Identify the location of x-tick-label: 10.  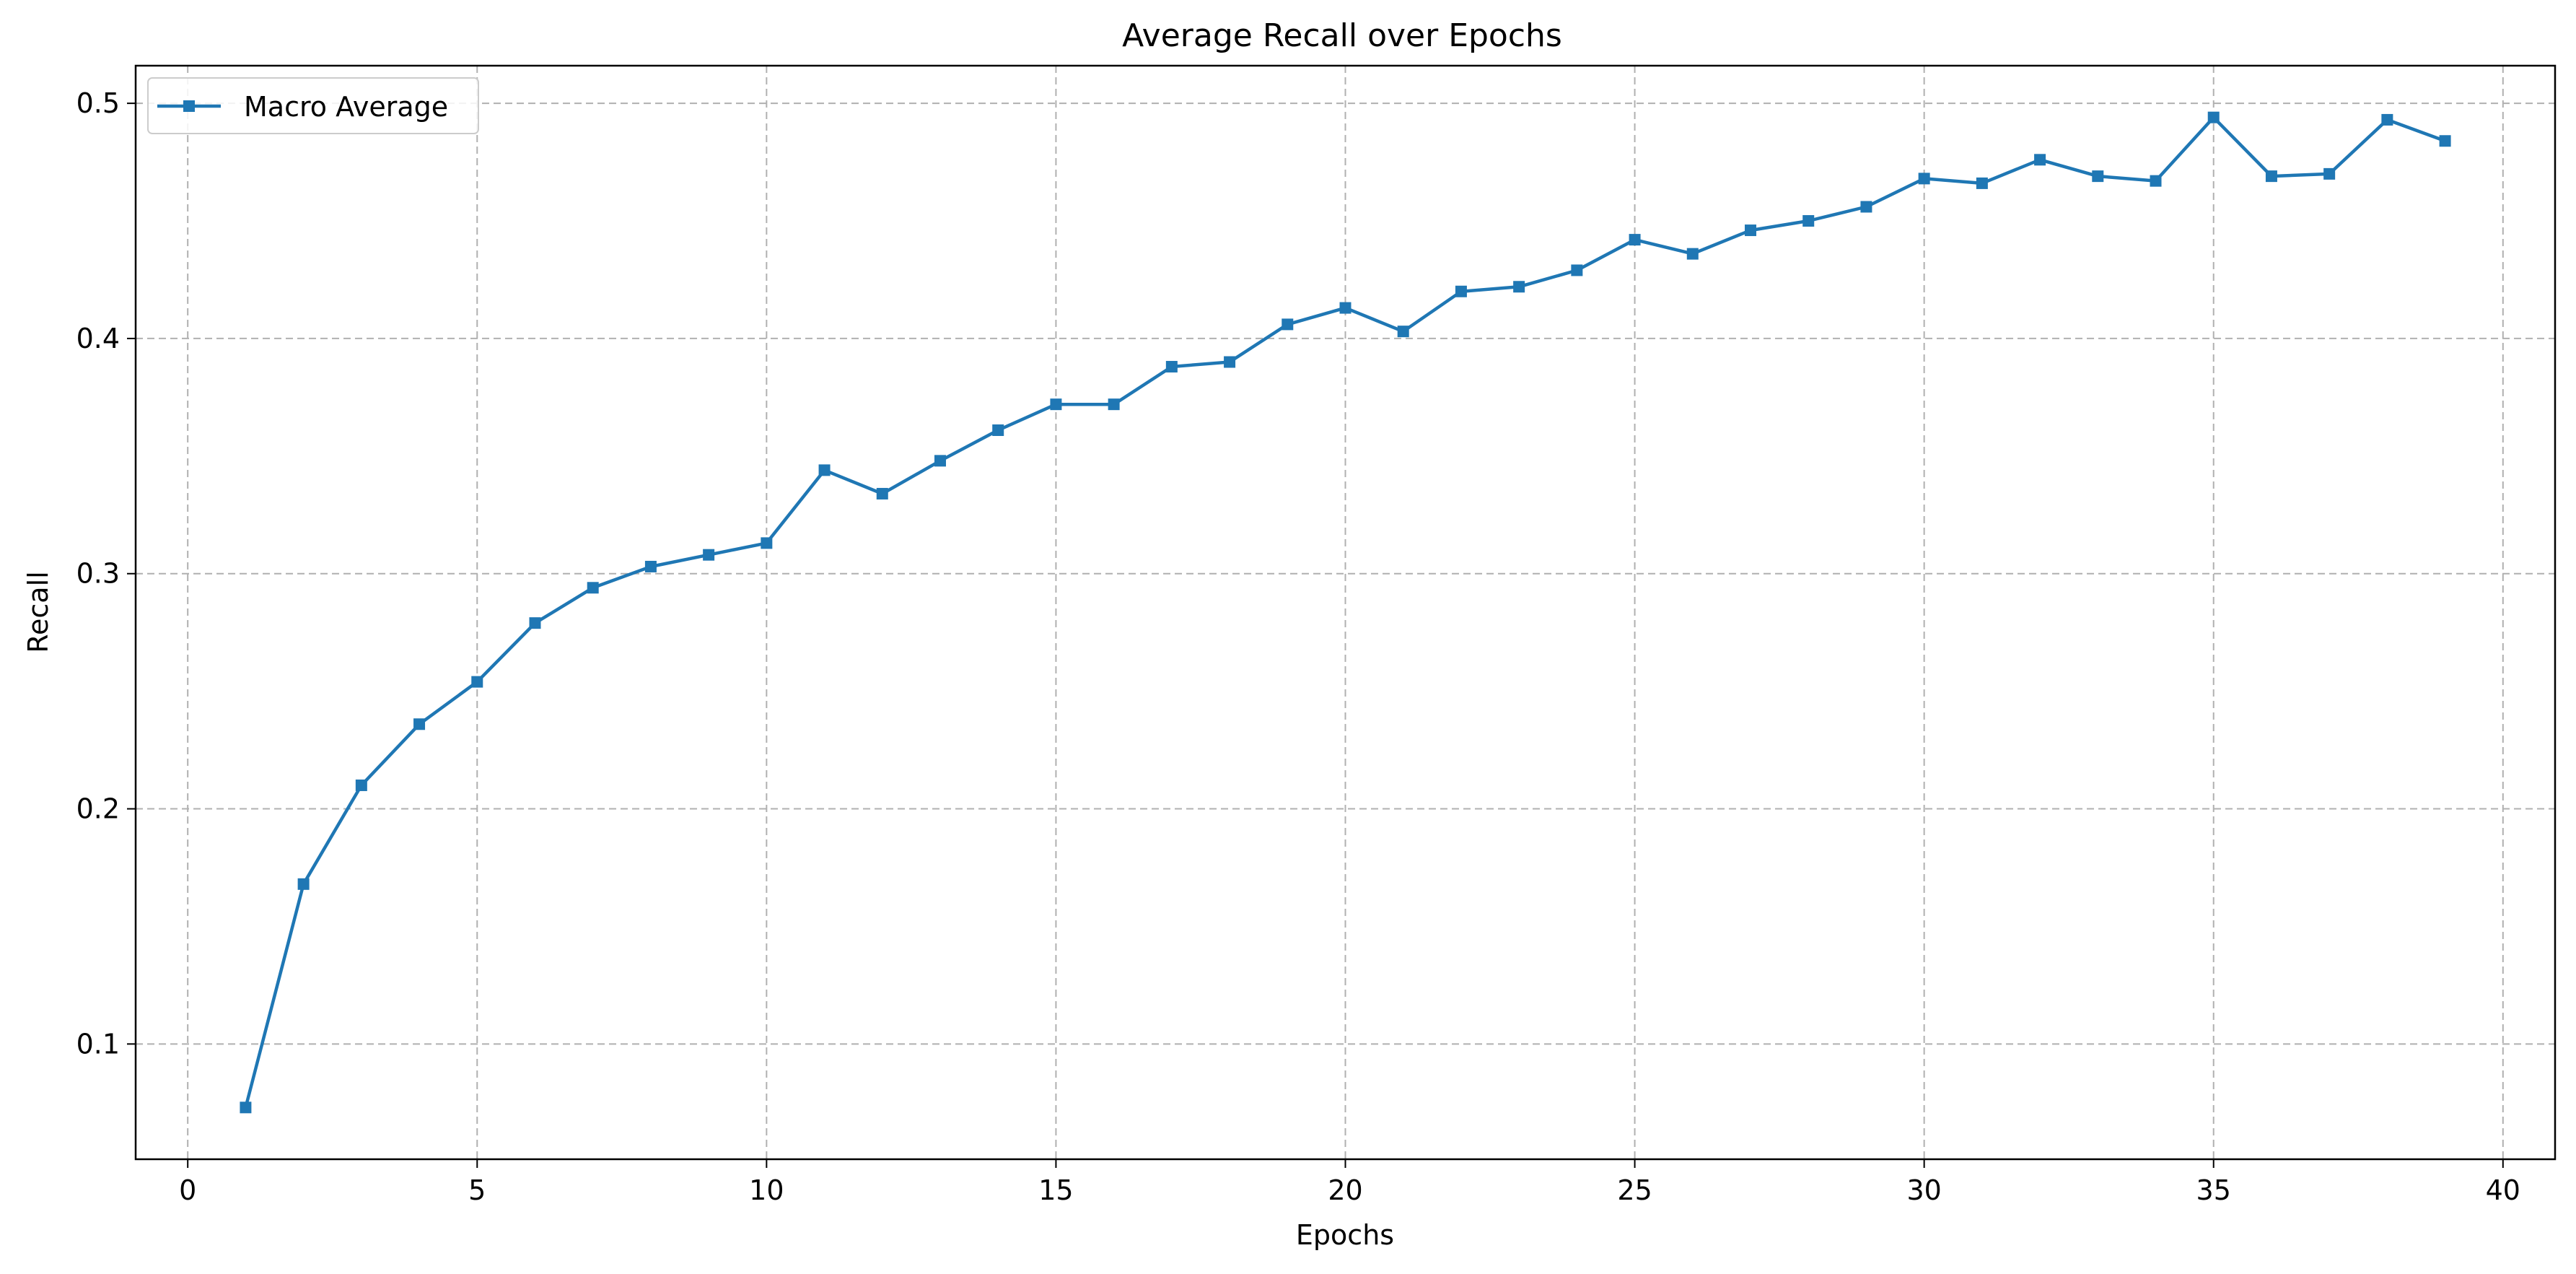
(766, 1190).